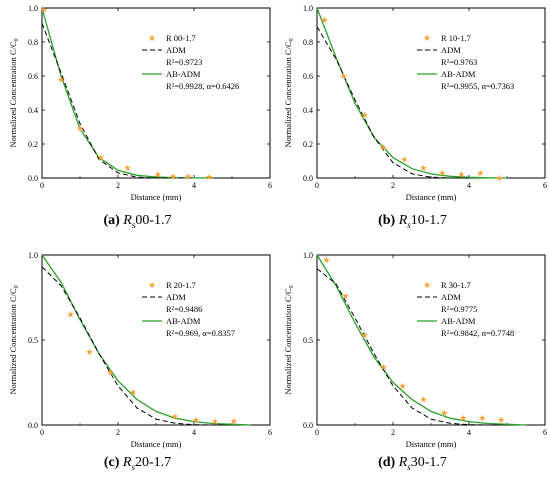 This screenshot has width=550, height=485. Describe the element at coordinates (61, 79) in the screenshot. I see `measured-point-a-1: ★` at that location.